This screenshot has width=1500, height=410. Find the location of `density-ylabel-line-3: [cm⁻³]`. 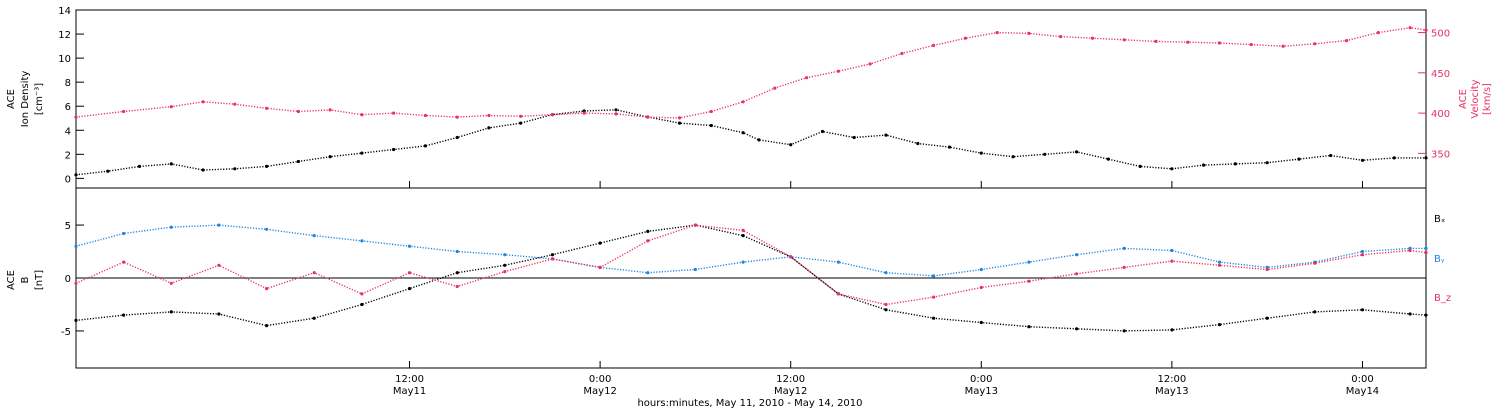

density-ylabel-line-3: [cm⁻³] is located at coordinates (39, 99).